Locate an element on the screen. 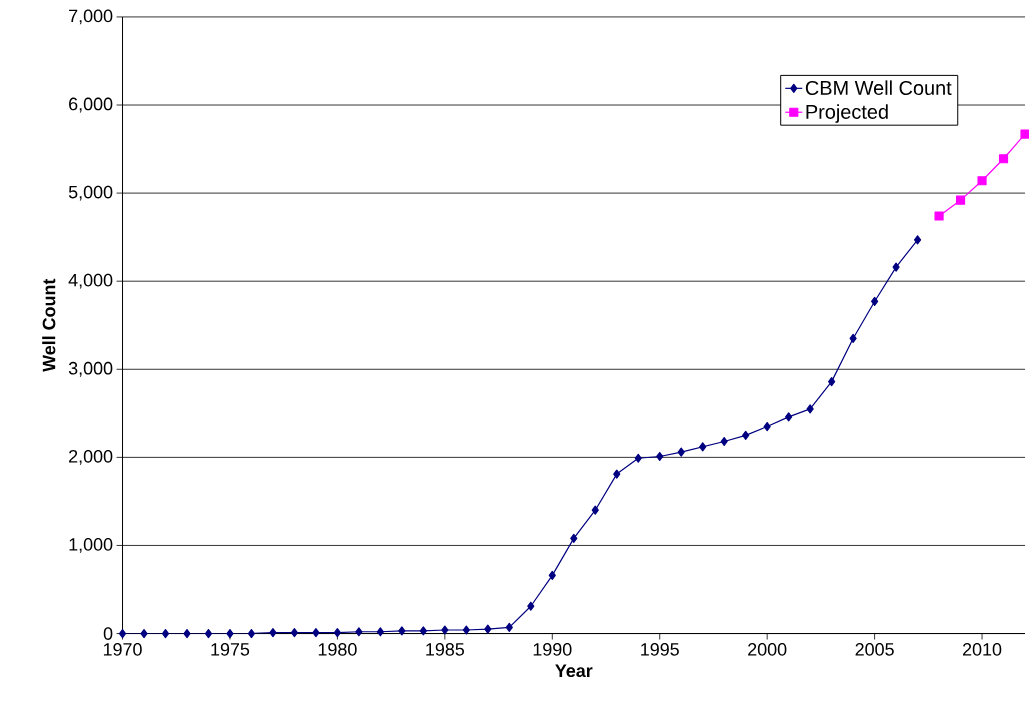 This screenshot has height=718, width=1029. x-axis-title: Year is located at coordinates (574, 670).